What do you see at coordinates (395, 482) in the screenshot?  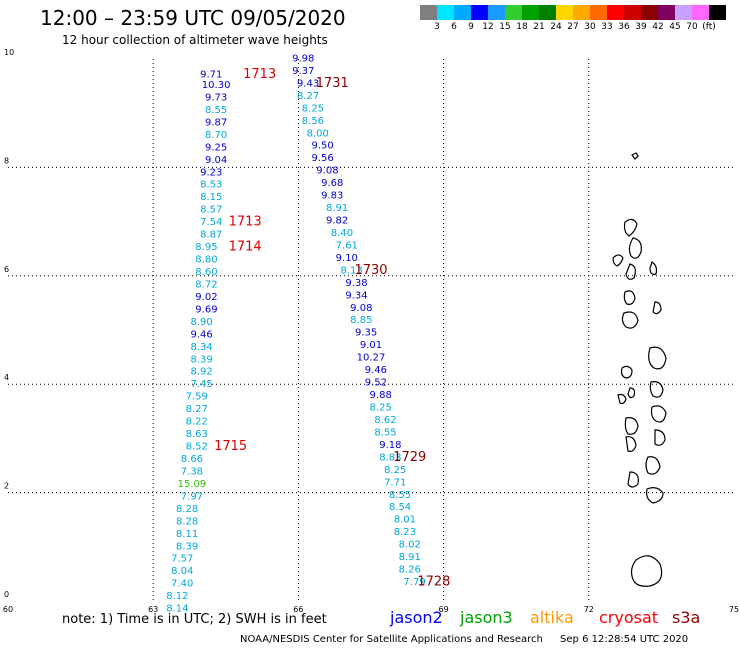 I see `wave-height-value: 7.71` at bounding box center [395, 482].